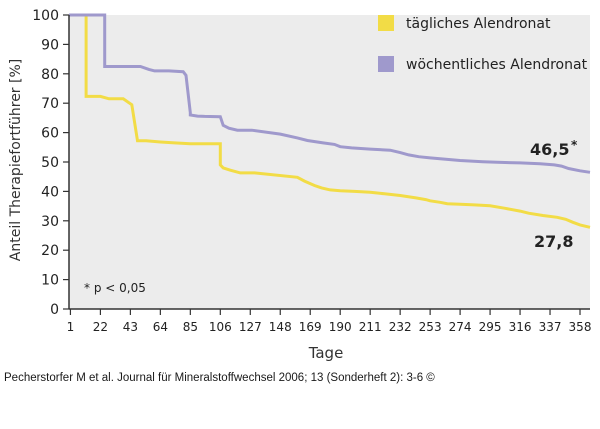  Describe the element at coordinates (50, 104) in the screenshot. I see `y-tick-label: 70` at that location.